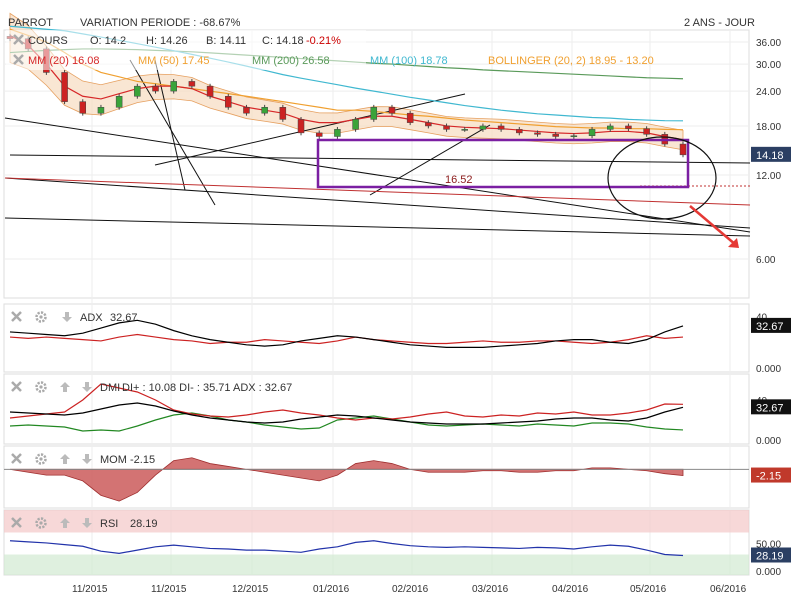 The height and width of the screenshot is (599, 811). Describe the element at coordinates (142, 460) in the screenshot. I see `mom-value: -2.15` at that location.